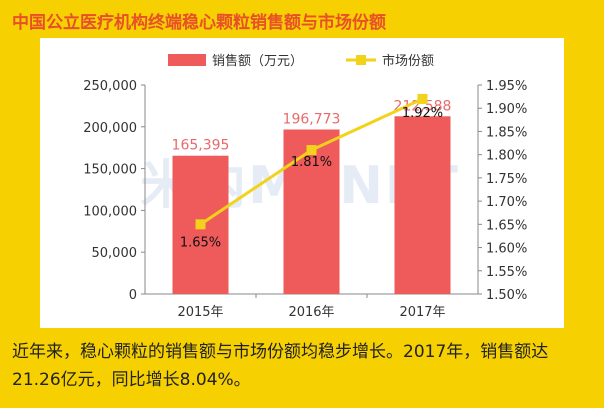 This screenshot has height=408, width=604. What do you see at coordinates (200, 242) in the screenshot?
I see `line-value-label: 1.65%` at bounding box center [200, 242].